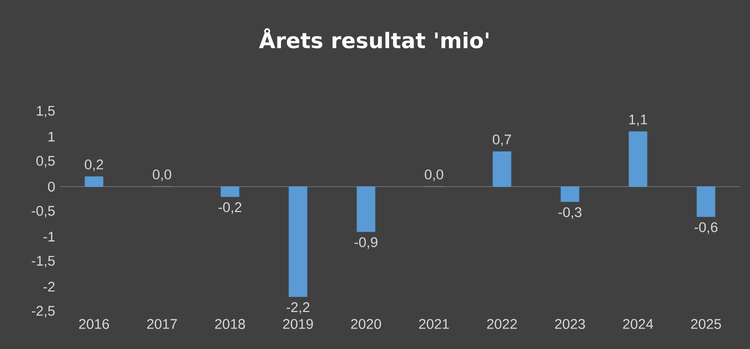 The width and height of the screenshot is (750, 349). What do you see at coordinates (502, 324) in the screenshot?
I see `x-tick-label: 2022` at bounding box center [502, 324].